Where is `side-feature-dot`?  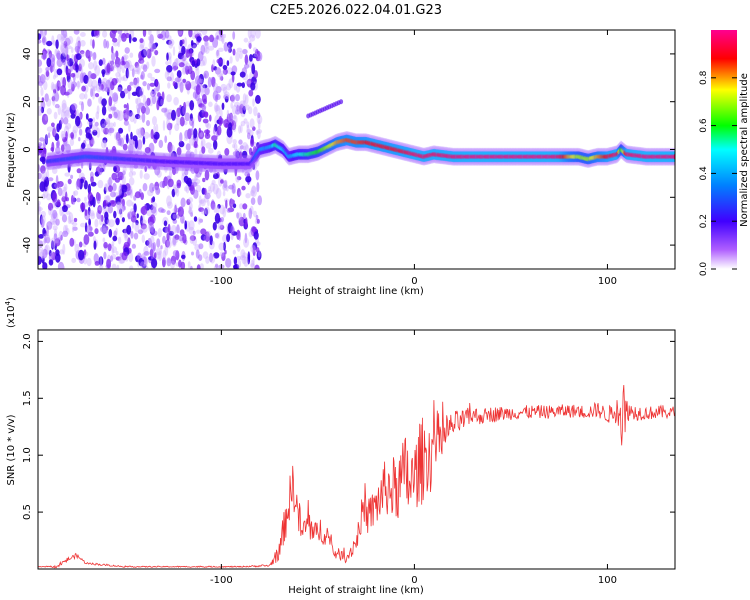
side-feature-dot is located at coordinates (341, 102).